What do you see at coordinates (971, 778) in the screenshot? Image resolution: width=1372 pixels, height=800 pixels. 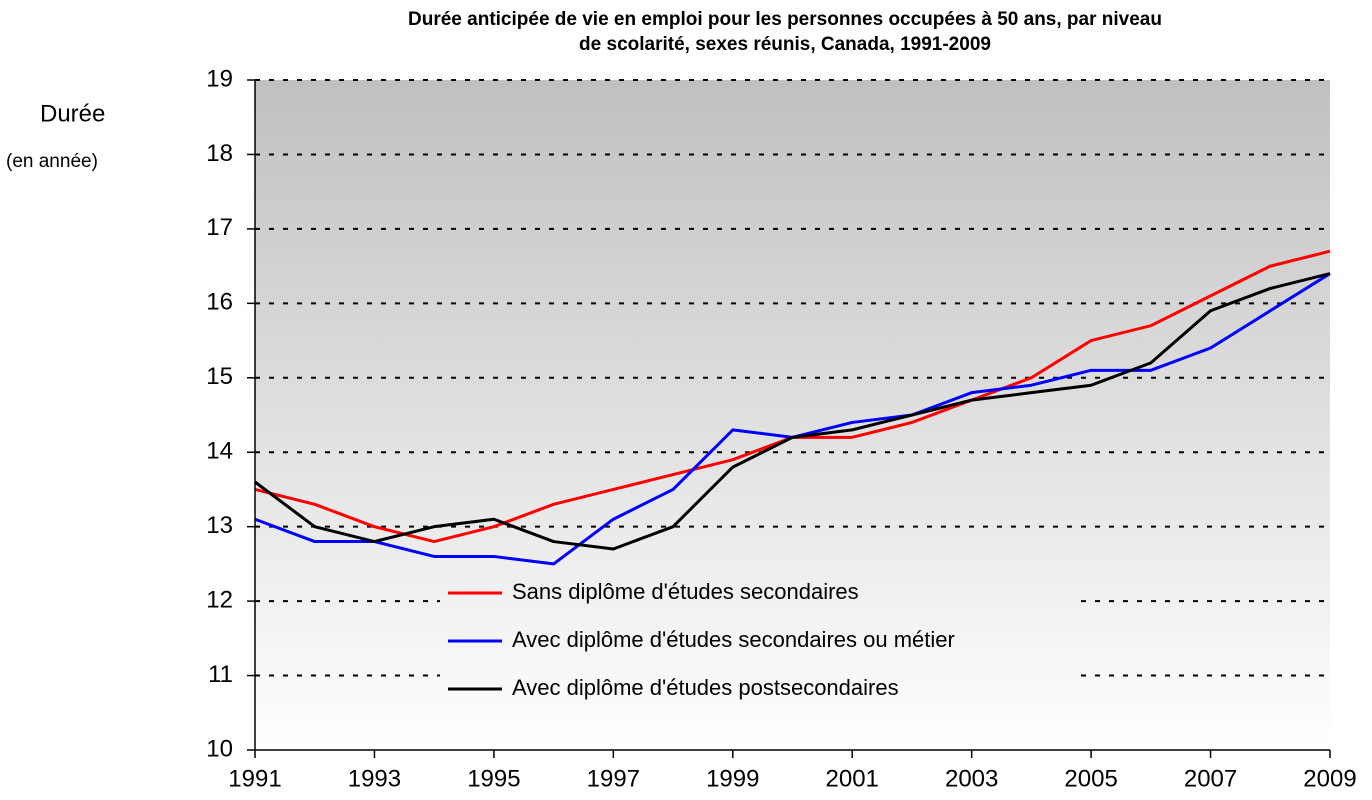 I see `x-tick-label: 2003` at bounding box center [971, 778].